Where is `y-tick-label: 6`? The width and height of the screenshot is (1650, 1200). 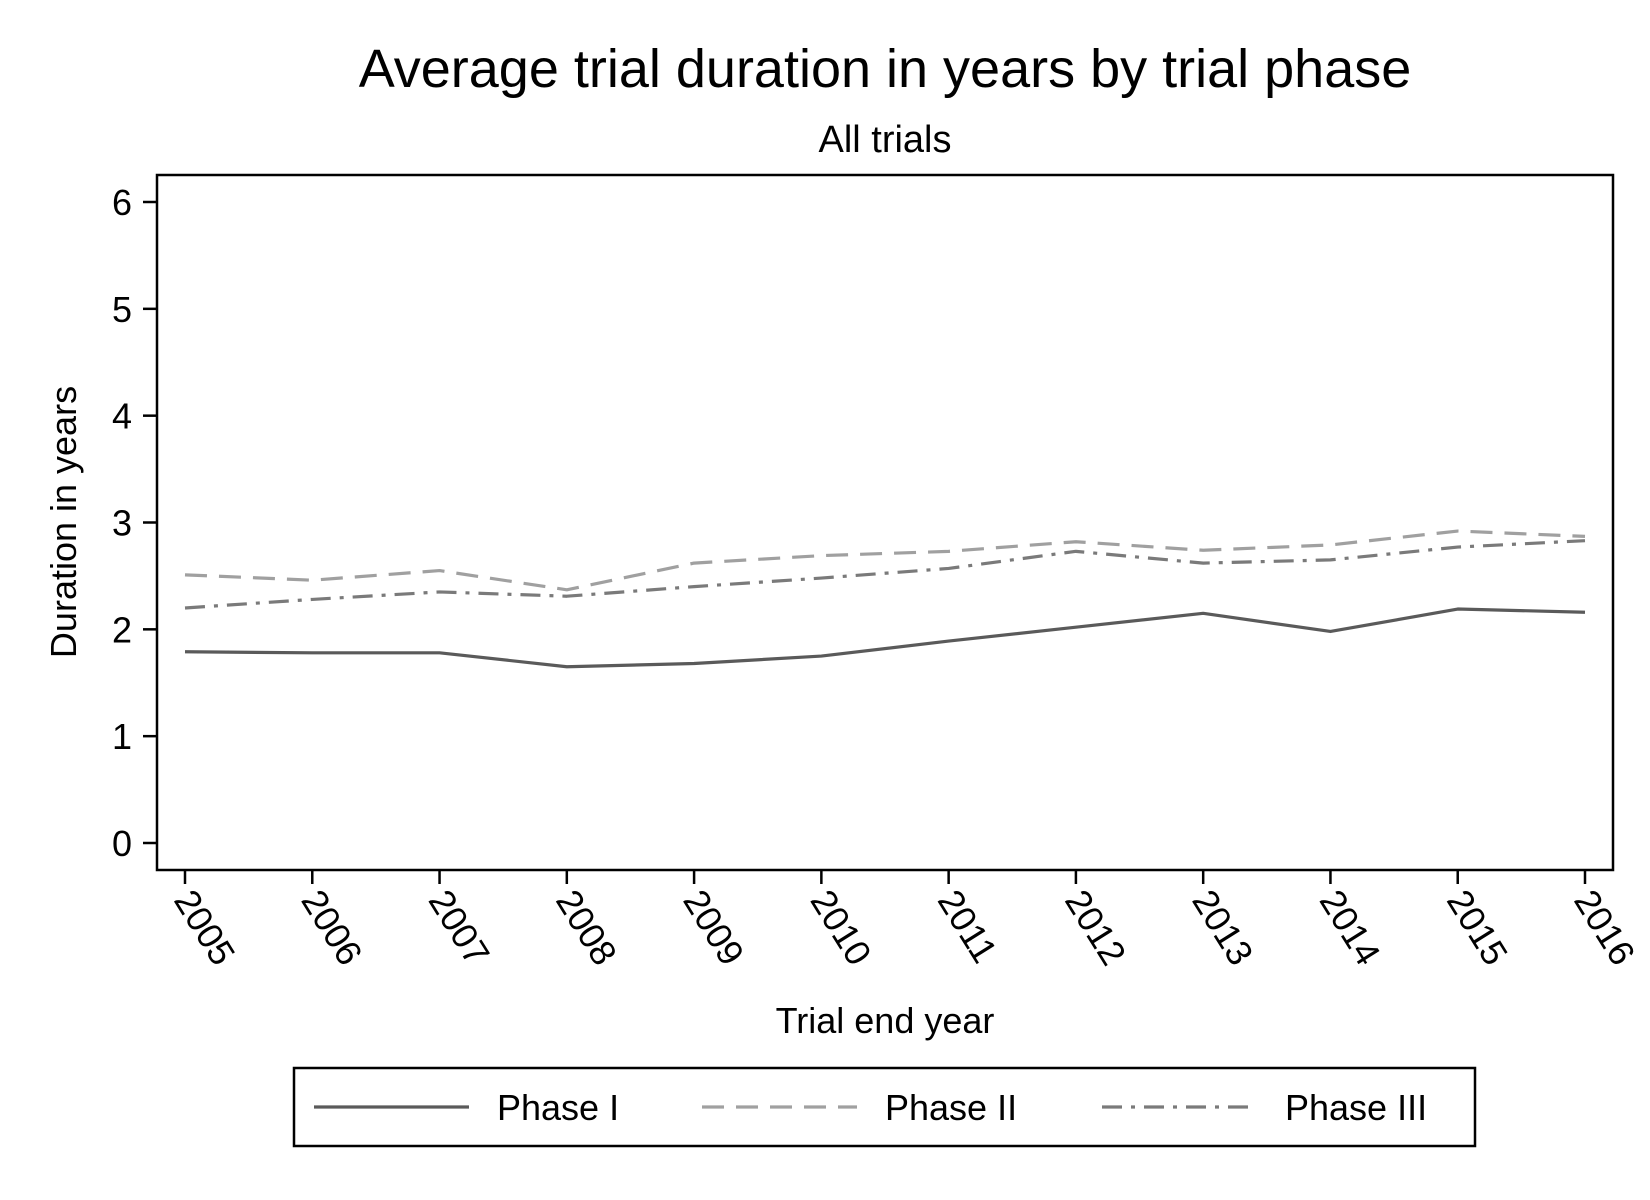 y-tick-label: 6 is located at coordinates (122, 202).